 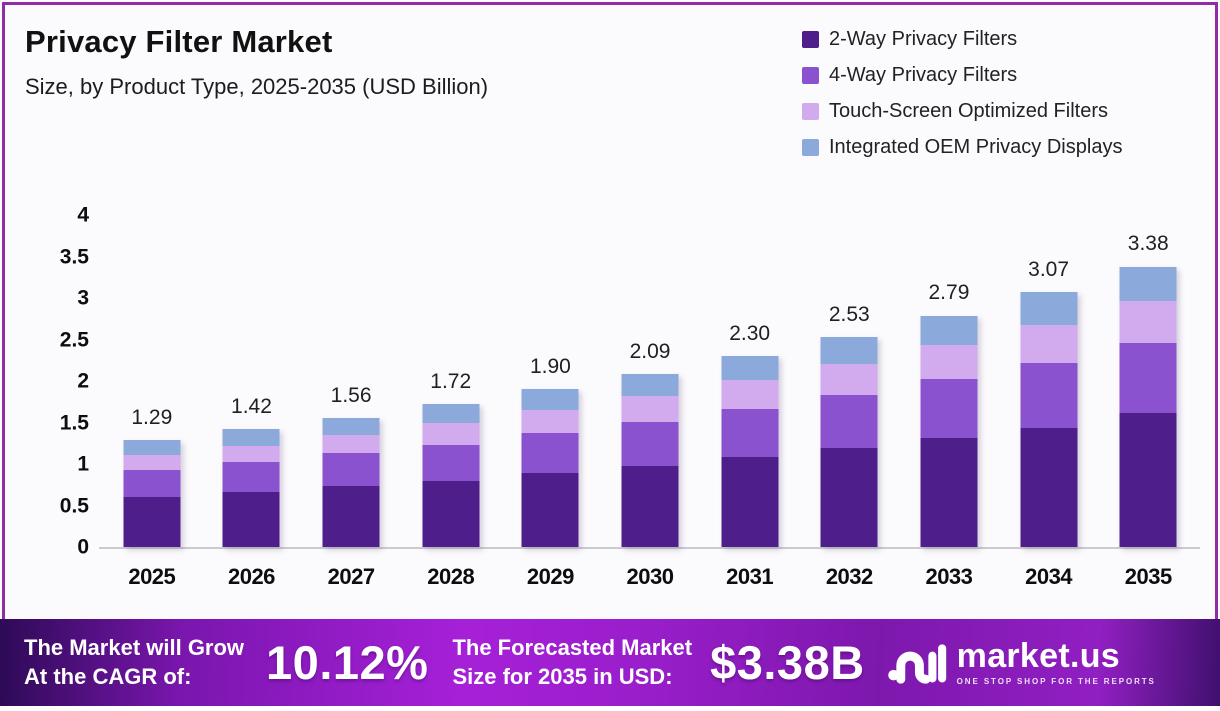 What do you see at coordinates (949, 576) in the screenshot?
I see `x-axis-label: 2033` at bounding box center [949, 576].